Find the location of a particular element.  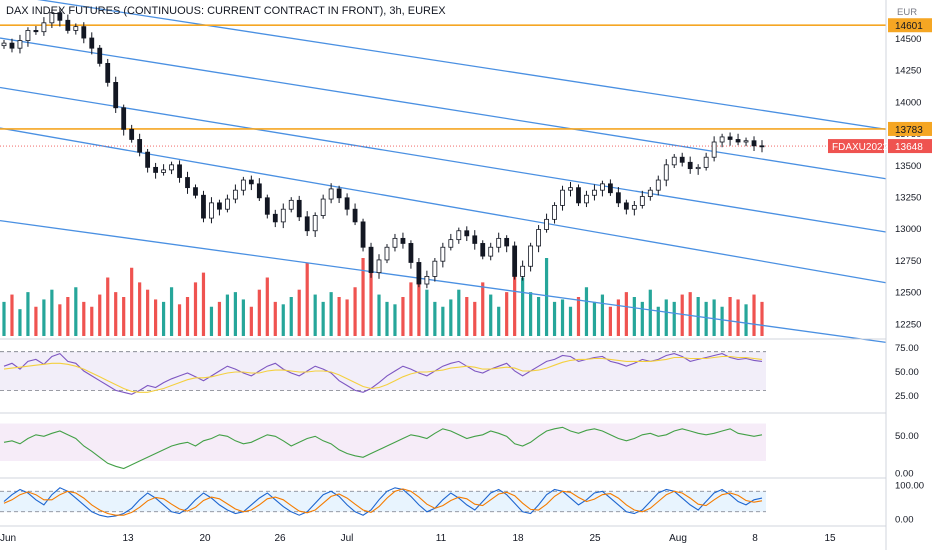

time-tick-label: Jul is located at coordinates (347, 538).